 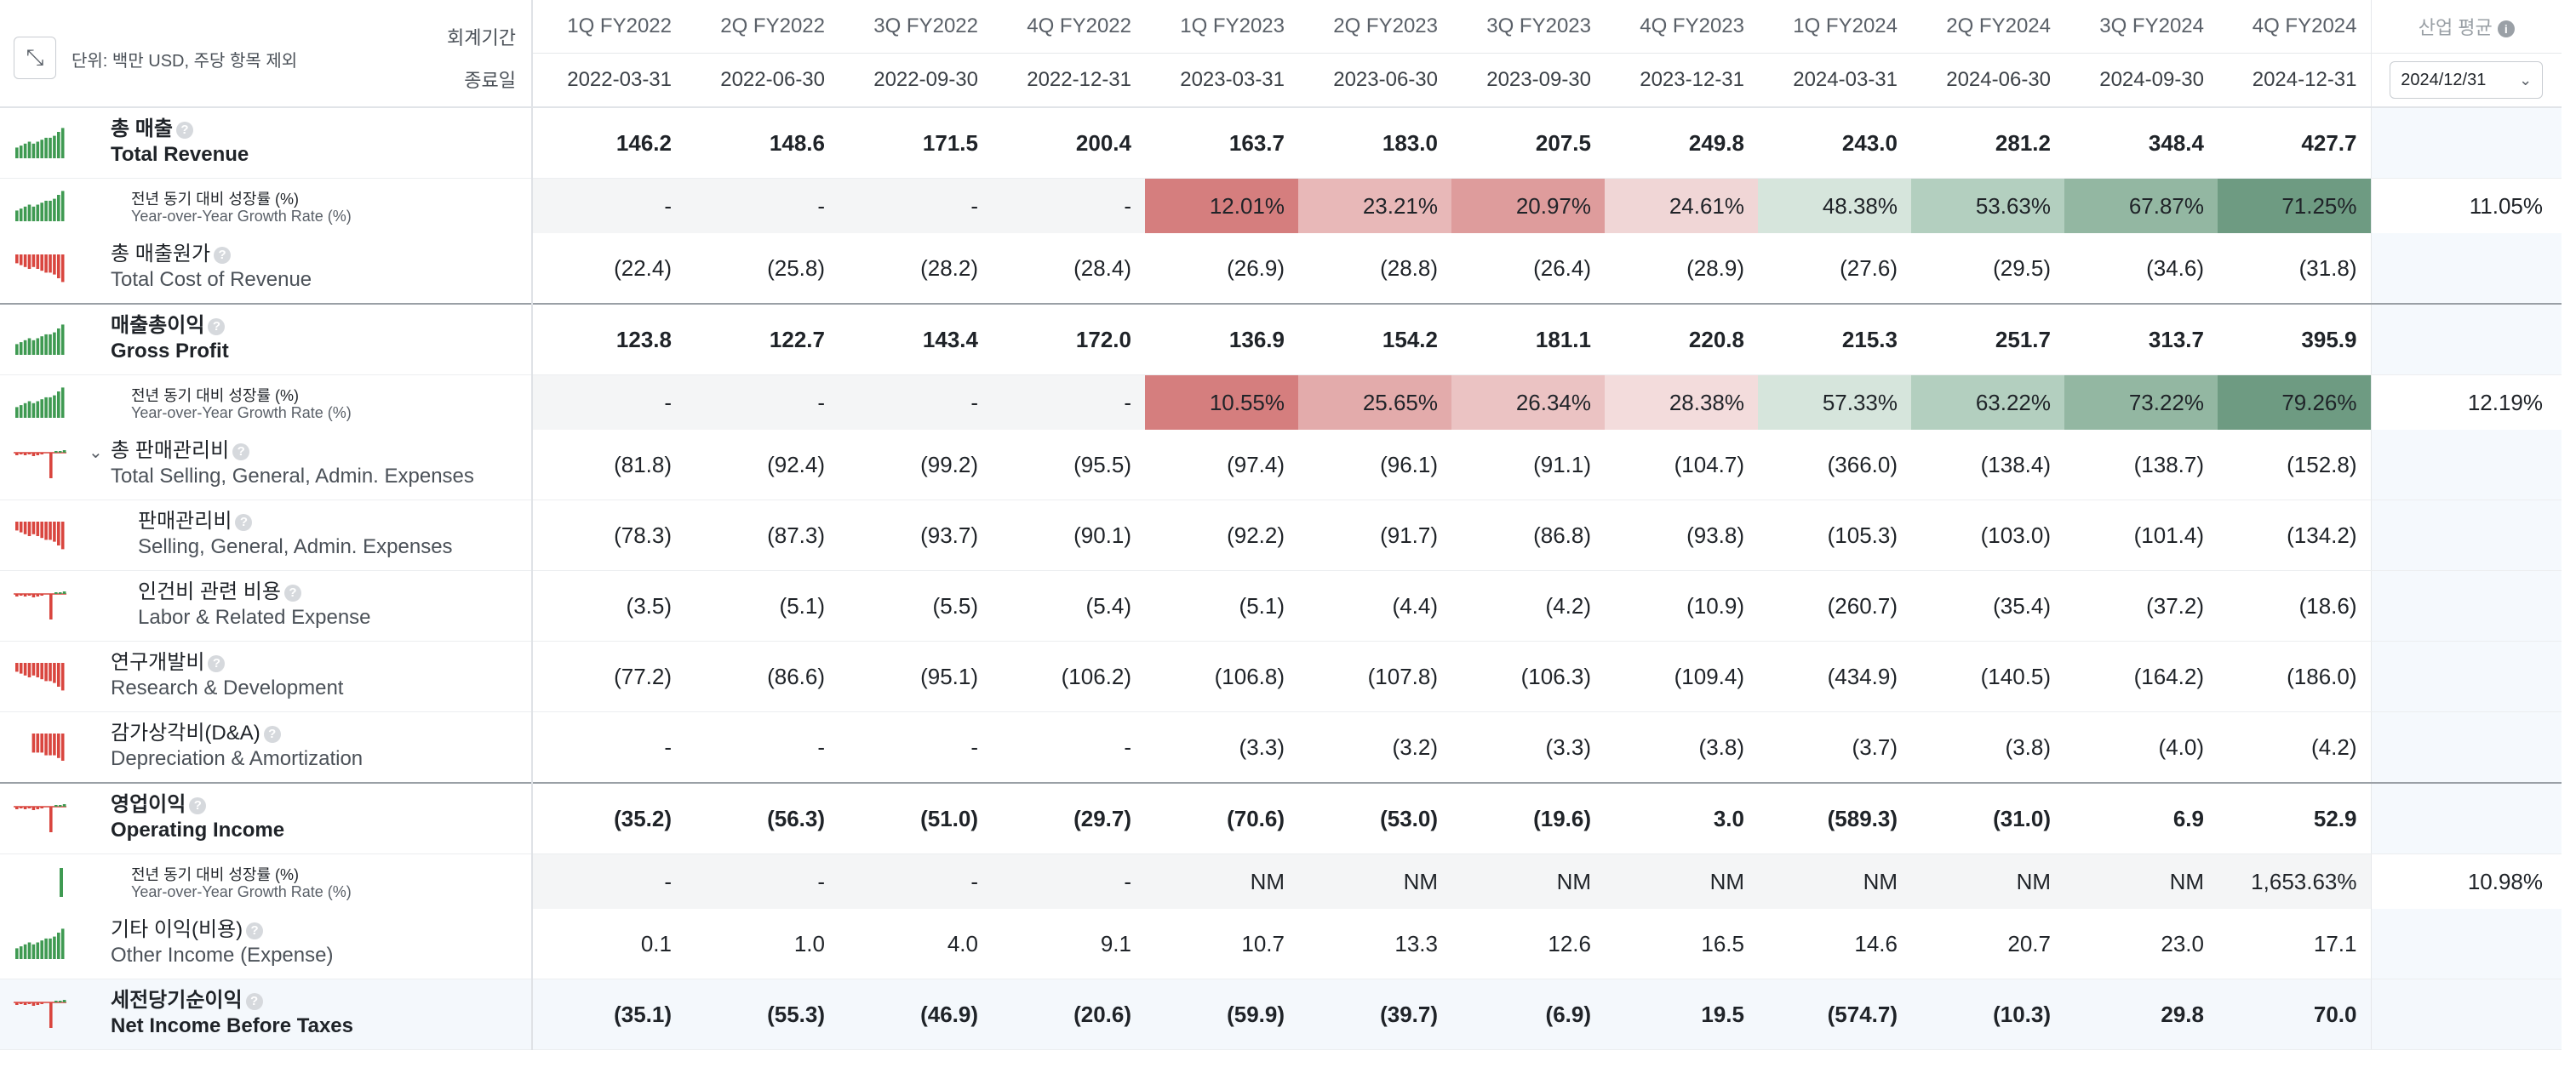 I want to click on period-end-date: 2022-06-30, so click(x=762, y=80).